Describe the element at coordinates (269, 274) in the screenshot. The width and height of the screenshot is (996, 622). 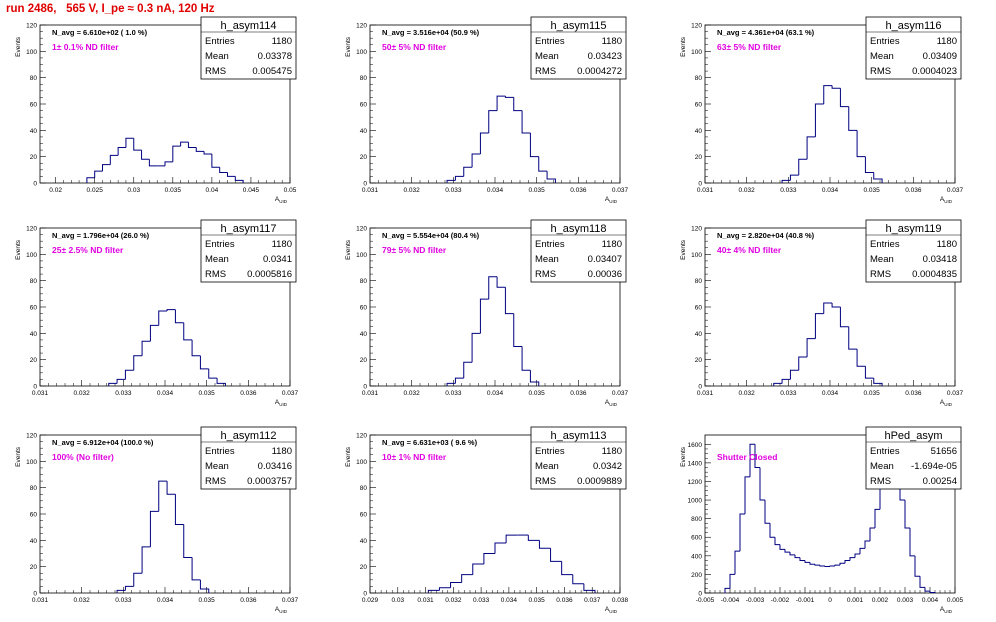
I see `stats-value: 0.0005816` at that location.